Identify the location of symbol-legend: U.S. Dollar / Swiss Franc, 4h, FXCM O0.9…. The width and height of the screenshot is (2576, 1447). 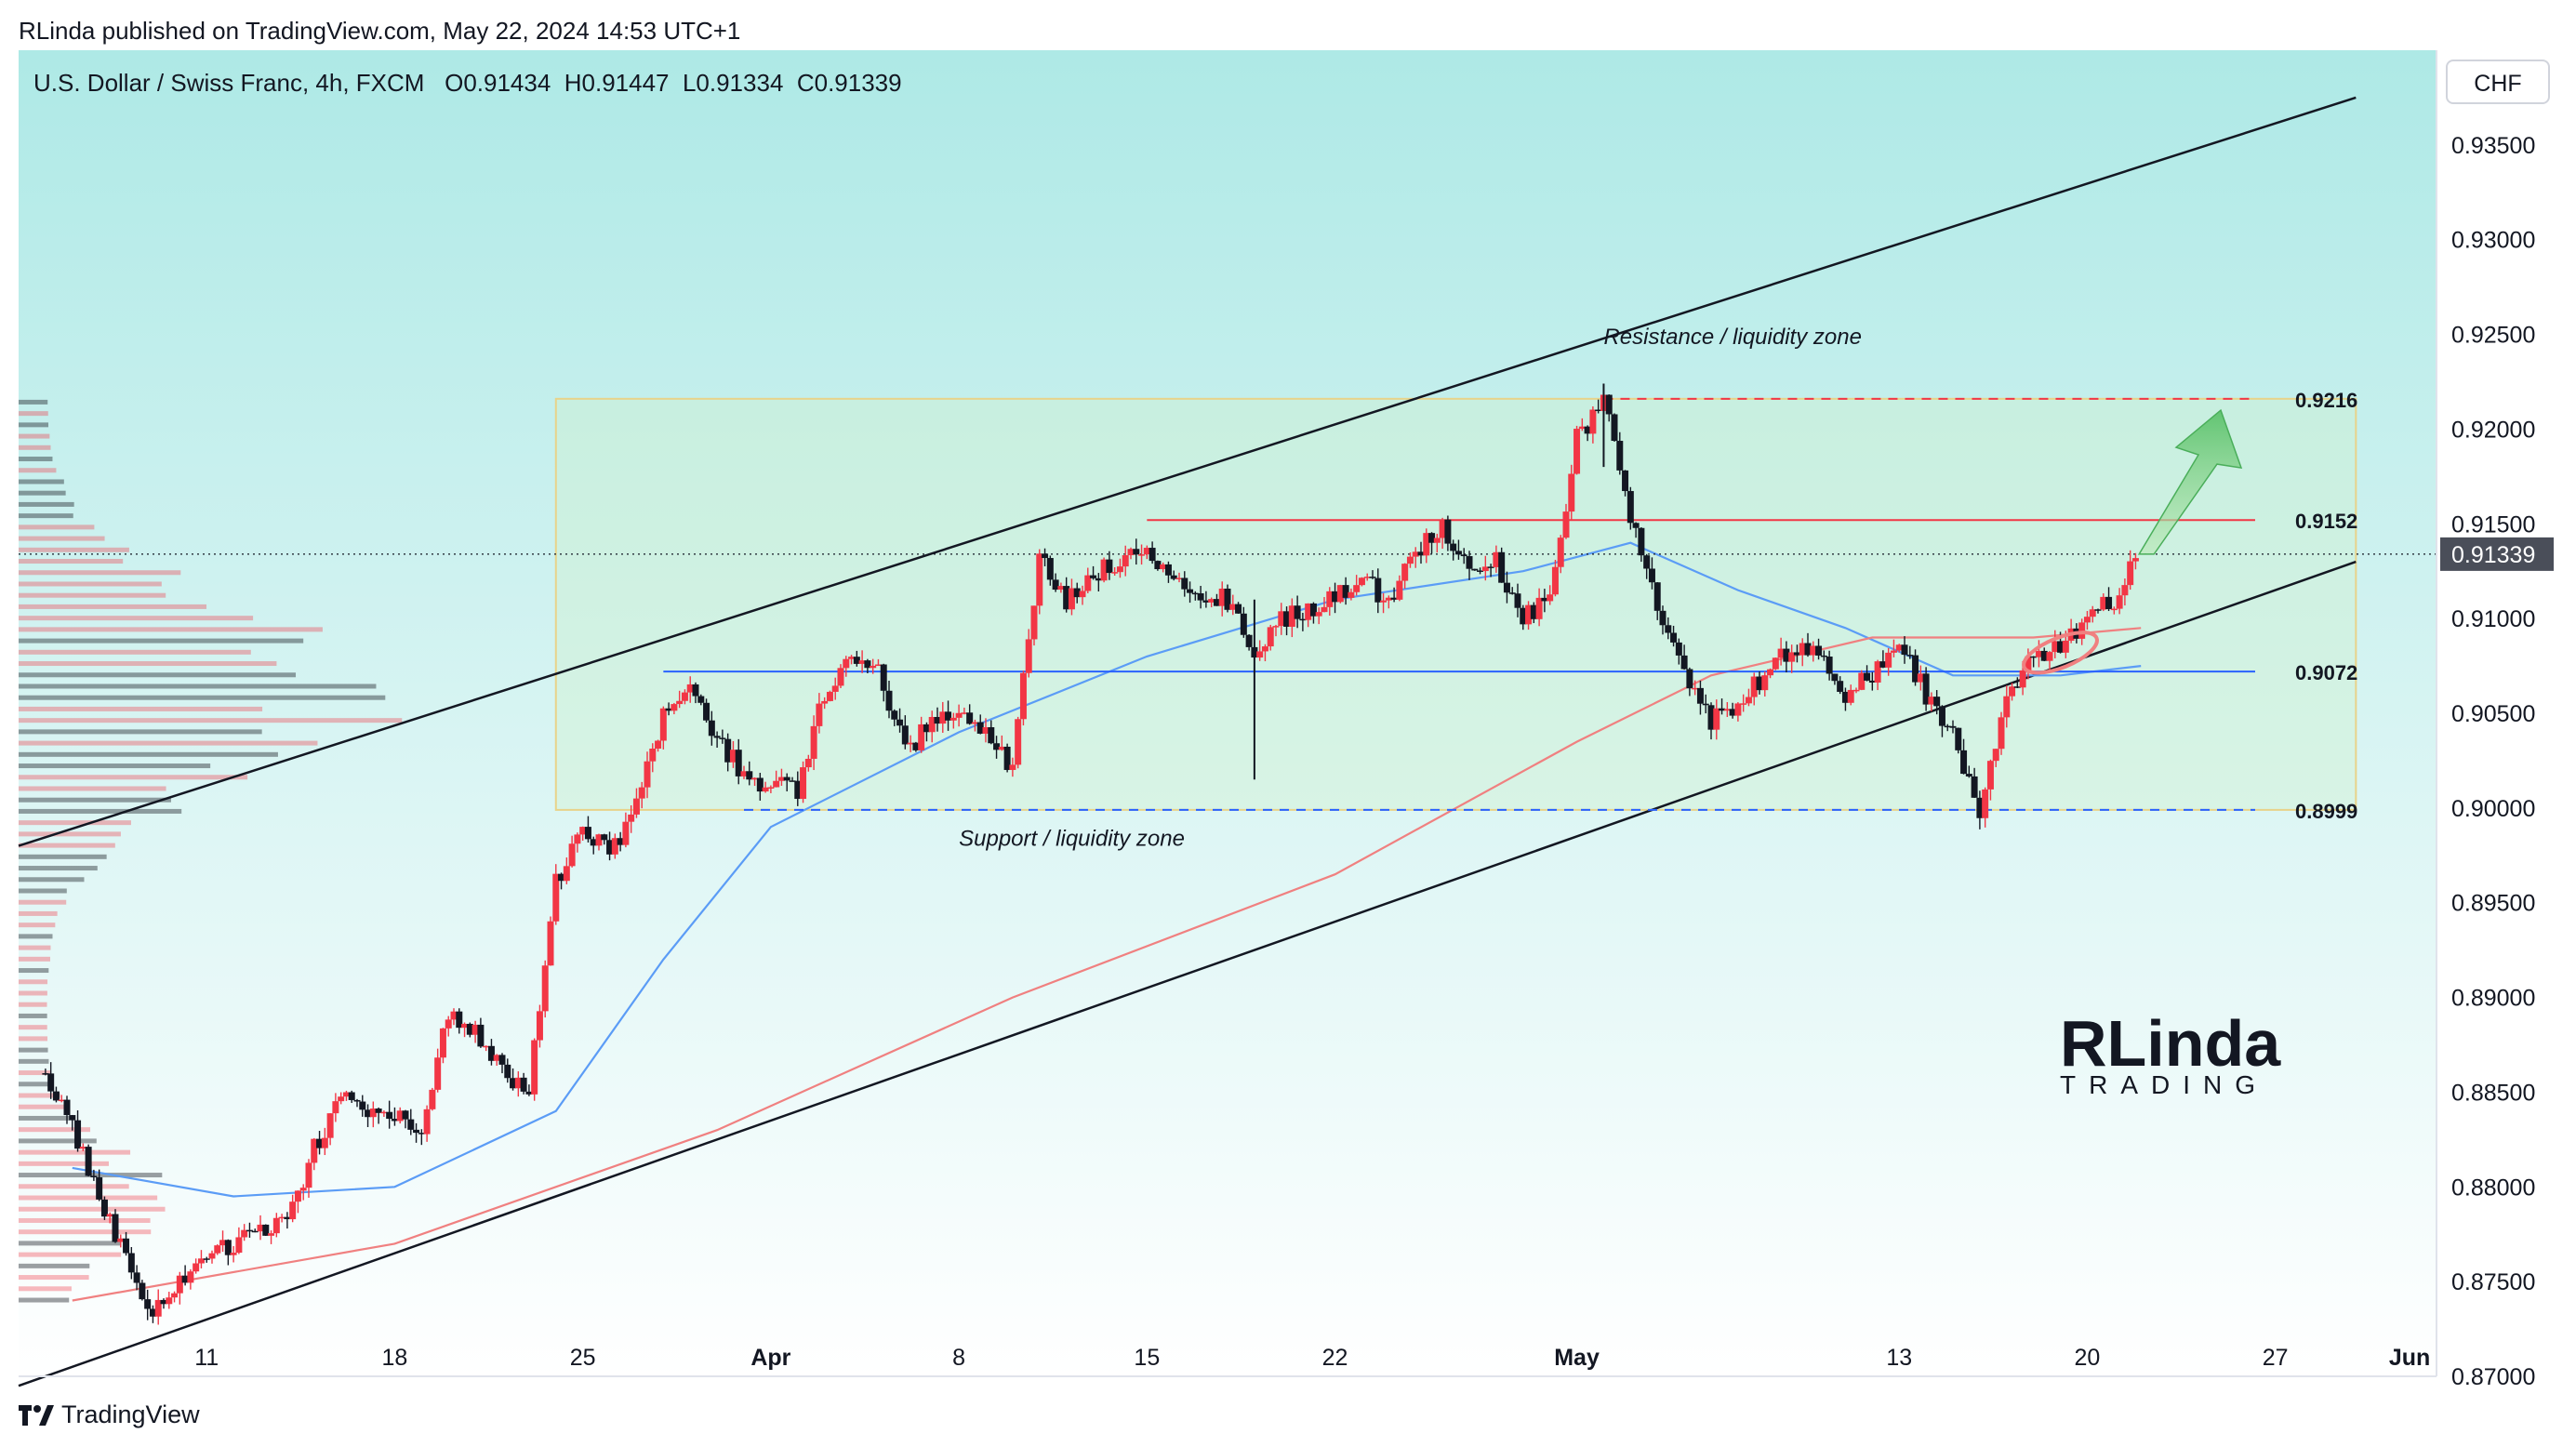
(467, 83).